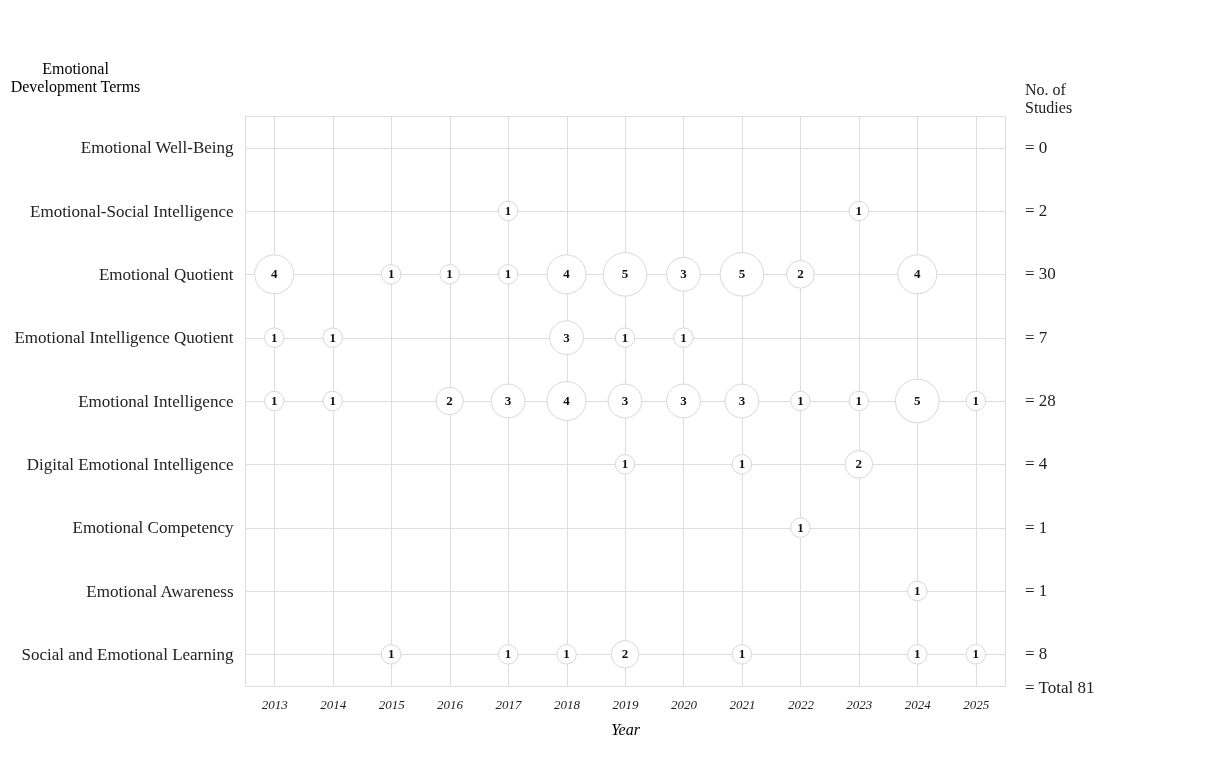  What do you see at coordinates (450, 704) in the screenshot?
I see `x-tick-label: 2016` at bounding box center [450, 704].